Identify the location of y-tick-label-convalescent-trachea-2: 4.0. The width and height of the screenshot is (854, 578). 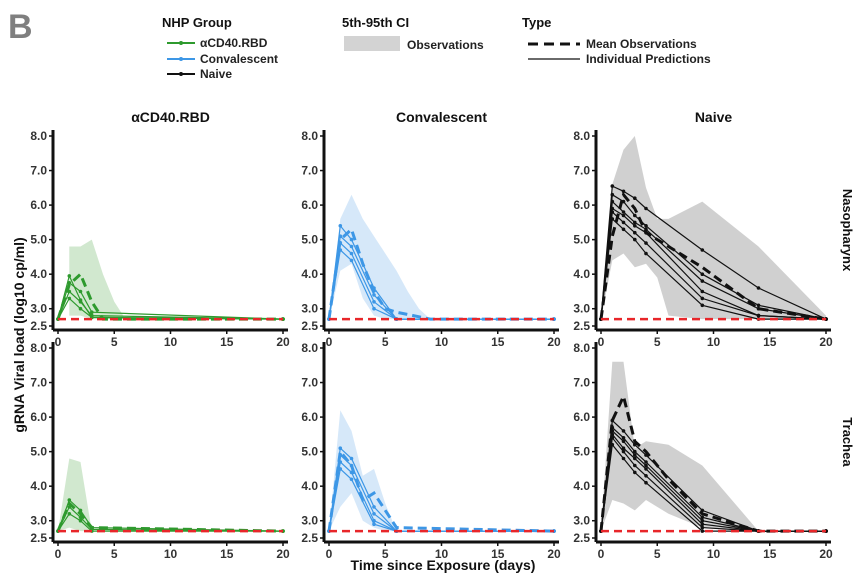
(309, 486).